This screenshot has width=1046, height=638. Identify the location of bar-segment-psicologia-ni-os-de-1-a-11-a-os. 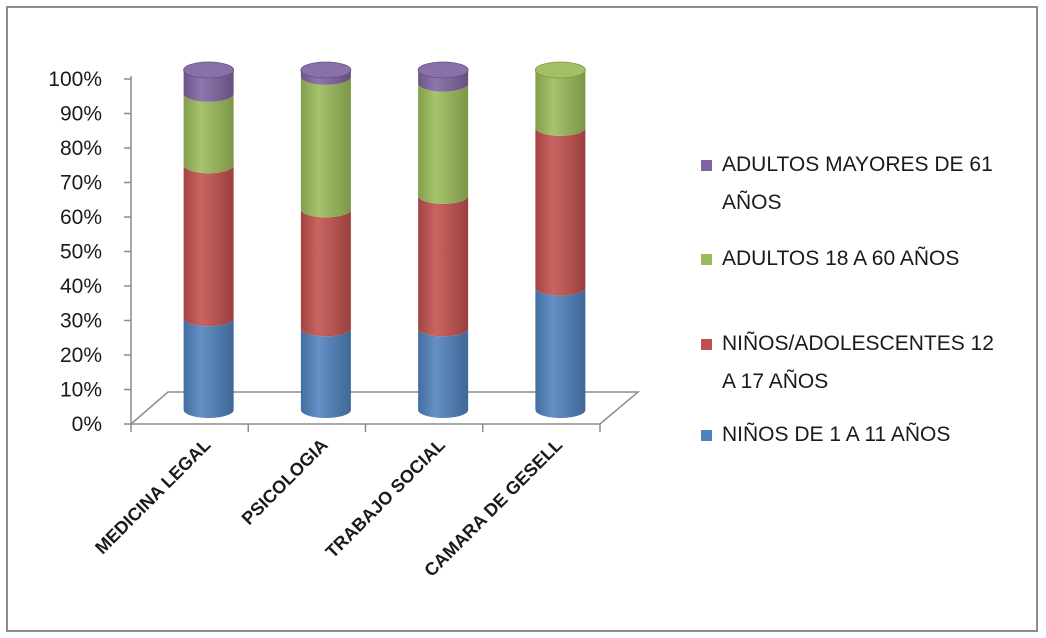
(325, 373).